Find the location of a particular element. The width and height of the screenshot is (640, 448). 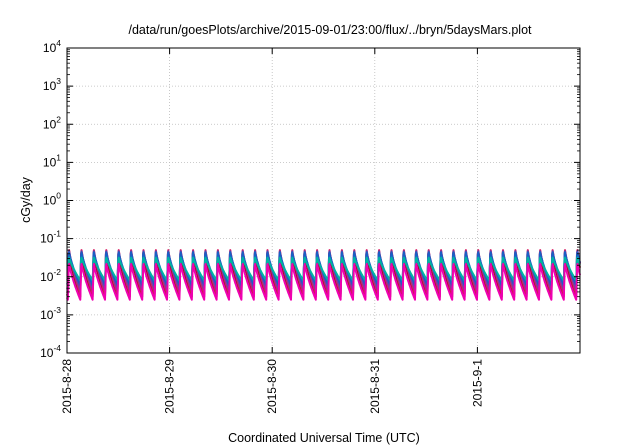

y-tick-label: 10³ is located at coordinates (52, 84).